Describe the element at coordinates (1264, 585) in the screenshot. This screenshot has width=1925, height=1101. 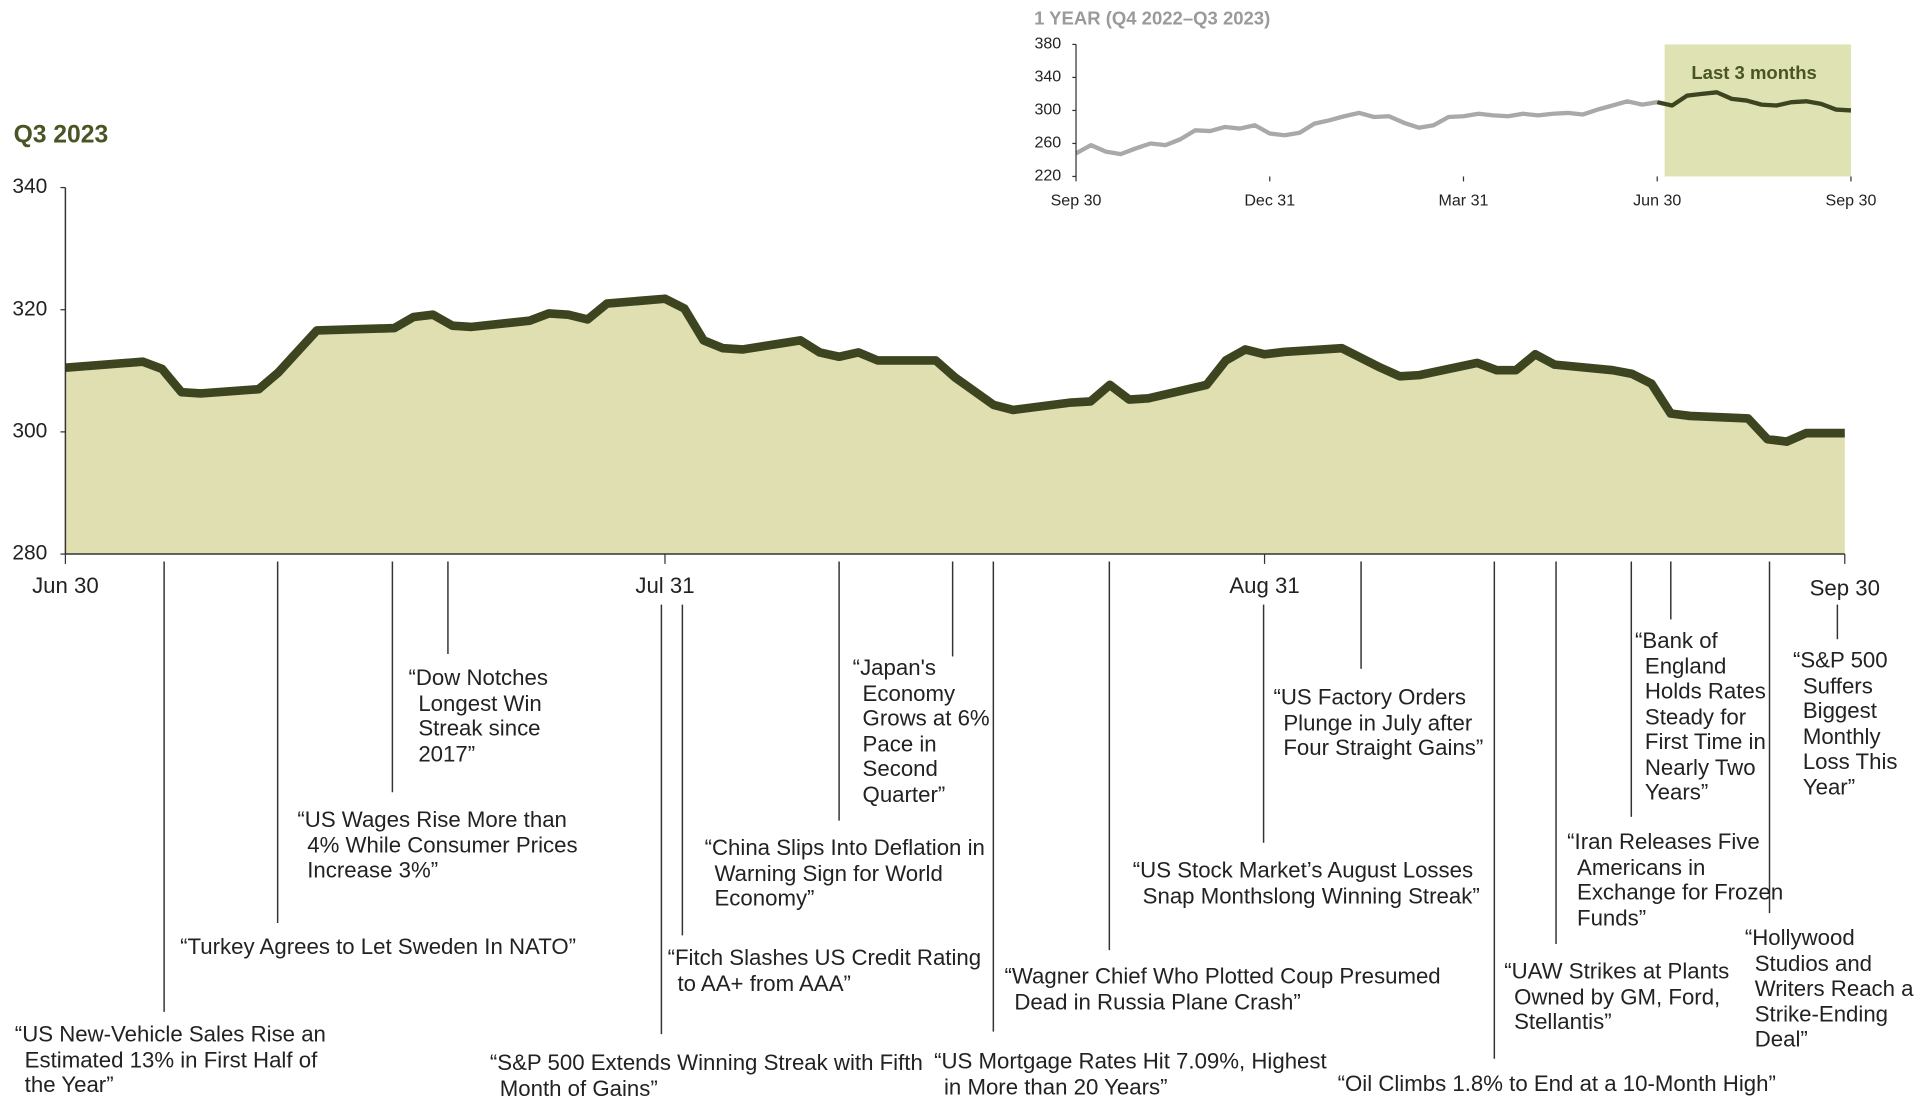
I see `x-tick-label: Aug 31` at that location.